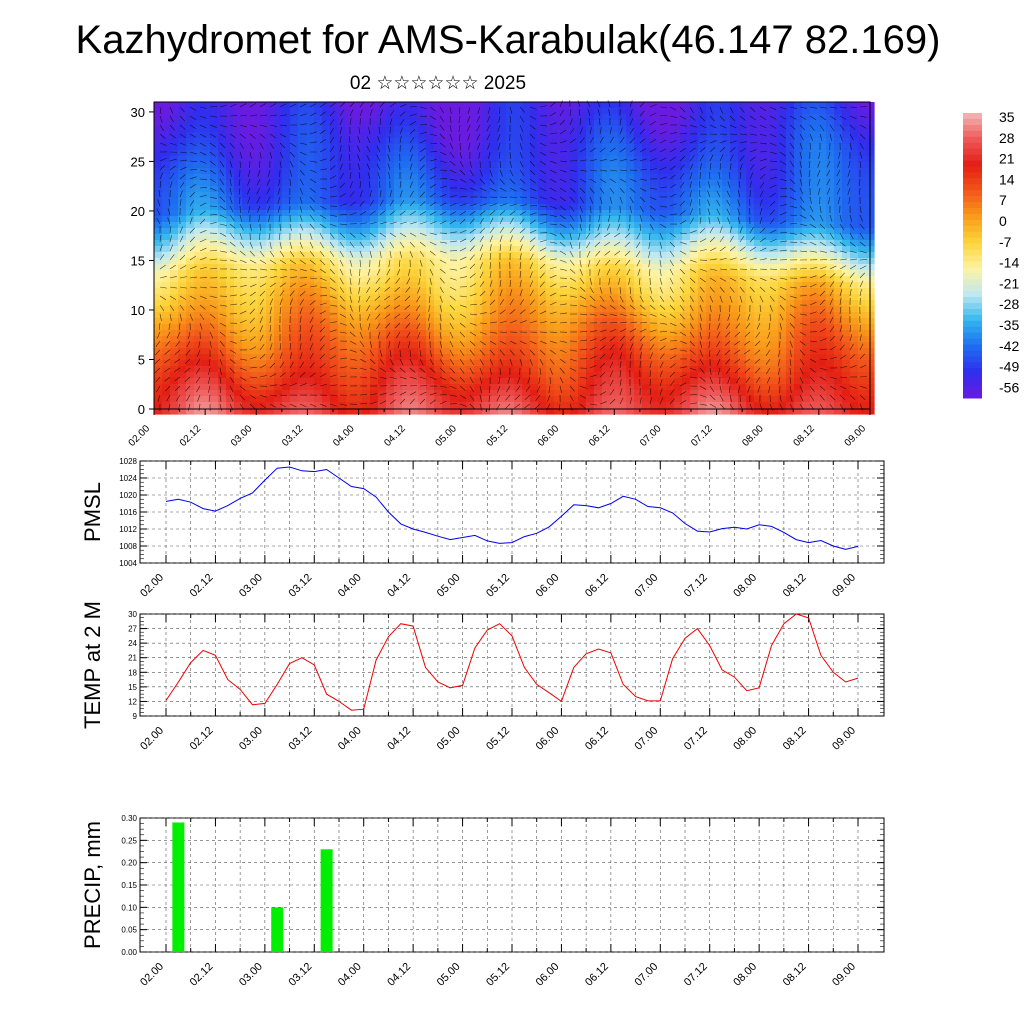 This screenshot has height=1024, width=1024. I want to click on temp-panel-y-tick: 12, so click(132, 701).